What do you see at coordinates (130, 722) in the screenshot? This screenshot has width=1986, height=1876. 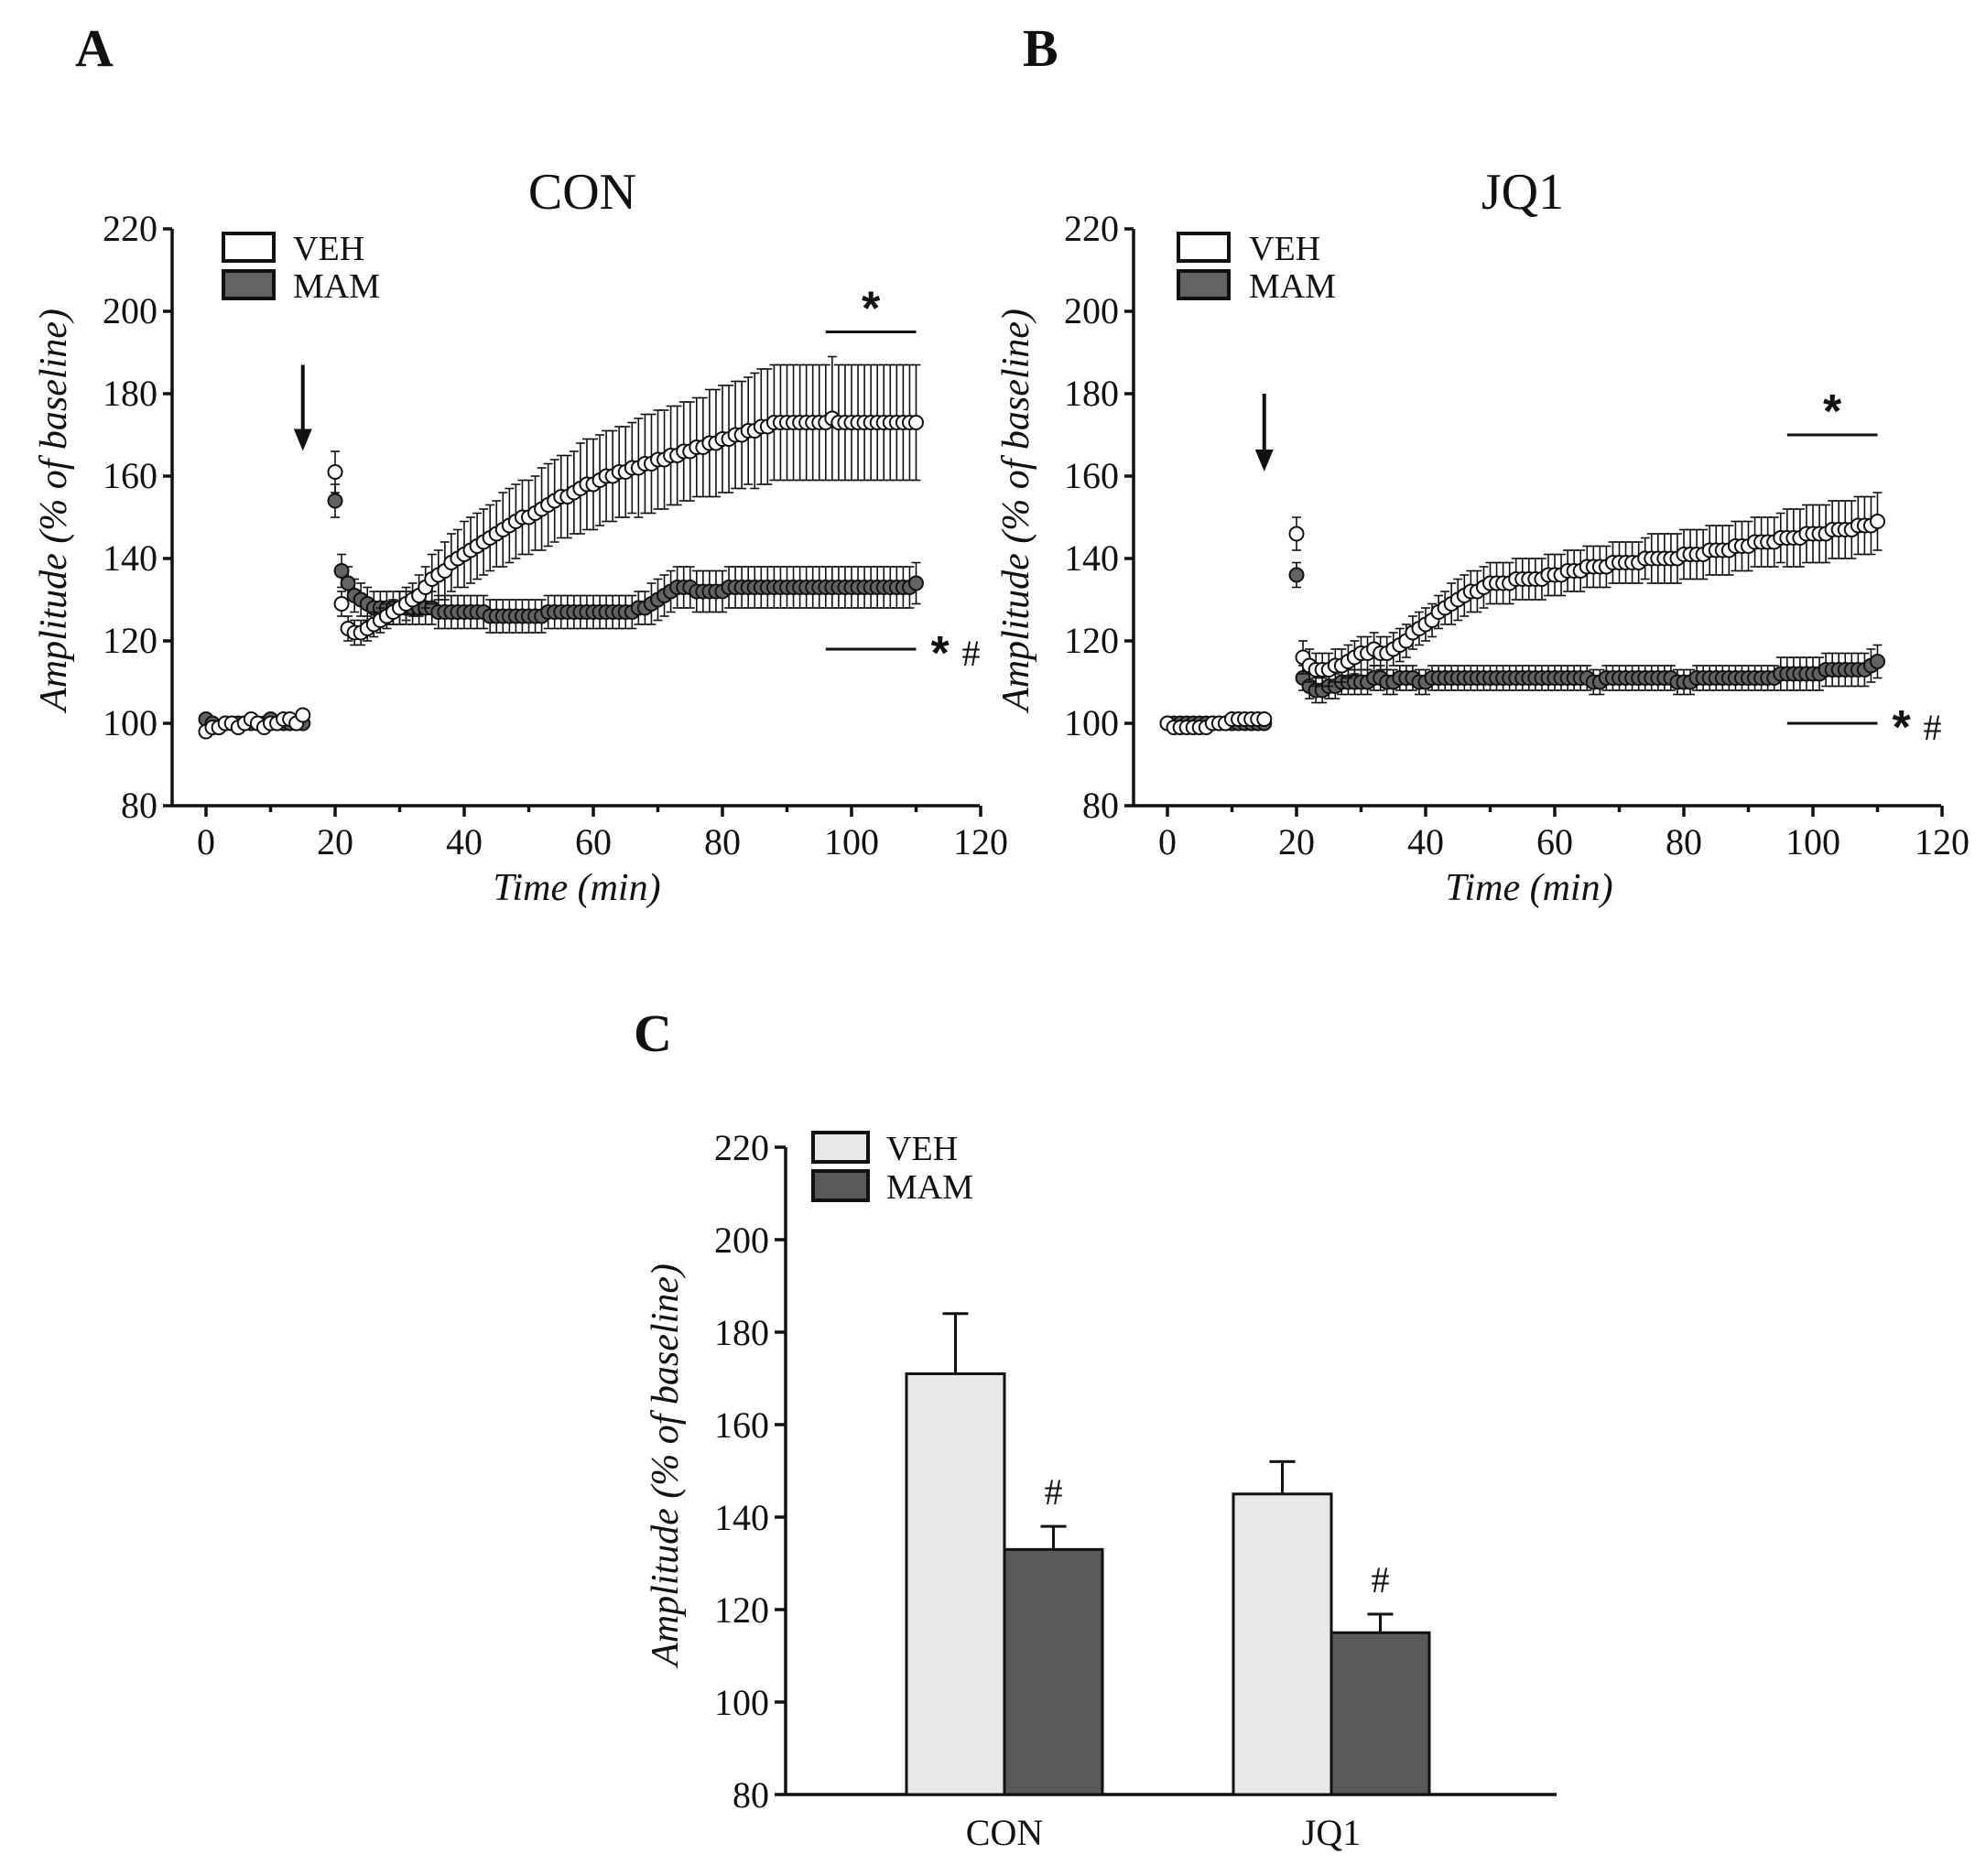 I see `panel-a-y-tick-label: 100` at bounding box center [130, 722].